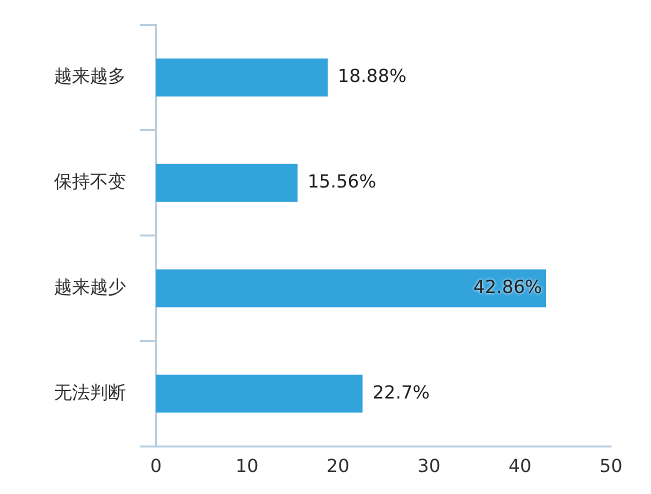 The width and height of the screenshot is (651, 494). What do you see at coordinates (507, 287) in the screenshot?
I see `data-label: 42.86%` at bounding box center [507, 287].